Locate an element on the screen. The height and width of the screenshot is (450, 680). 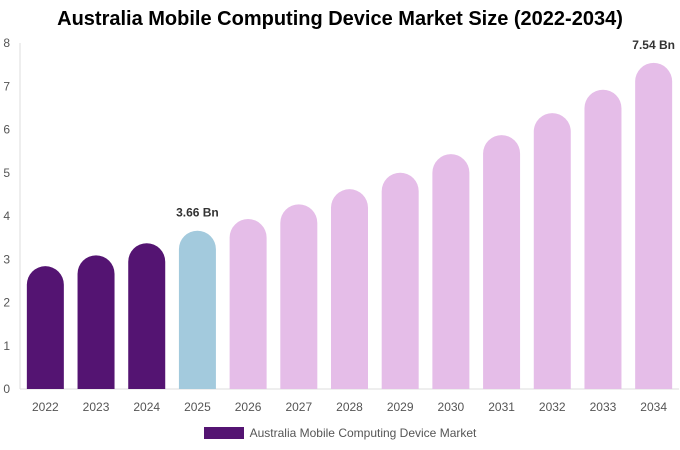
x-tick-label: 2031 is located at coordinates (501, 407).